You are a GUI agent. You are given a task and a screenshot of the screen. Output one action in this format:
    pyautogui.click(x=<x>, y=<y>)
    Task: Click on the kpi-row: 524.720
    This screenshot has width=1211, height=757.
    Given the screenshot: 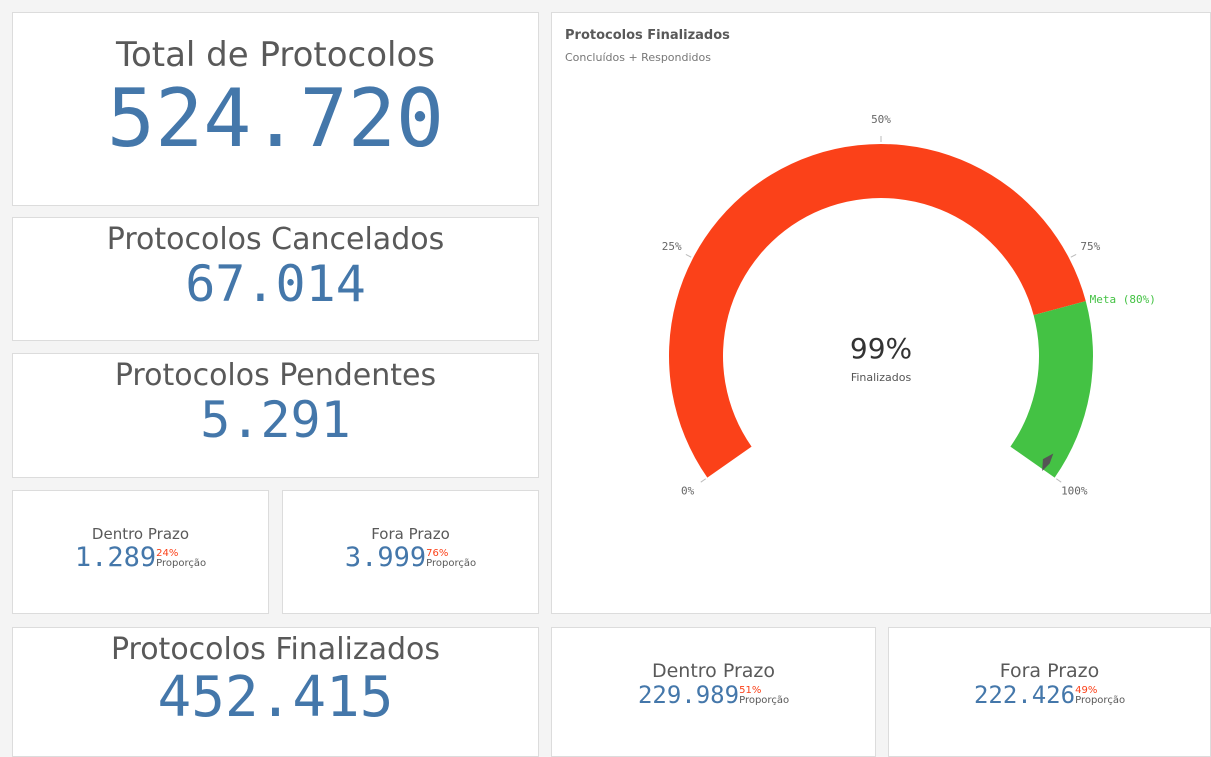 What is the action you would take?
    pyautogui.click(x=275, y=119)
    